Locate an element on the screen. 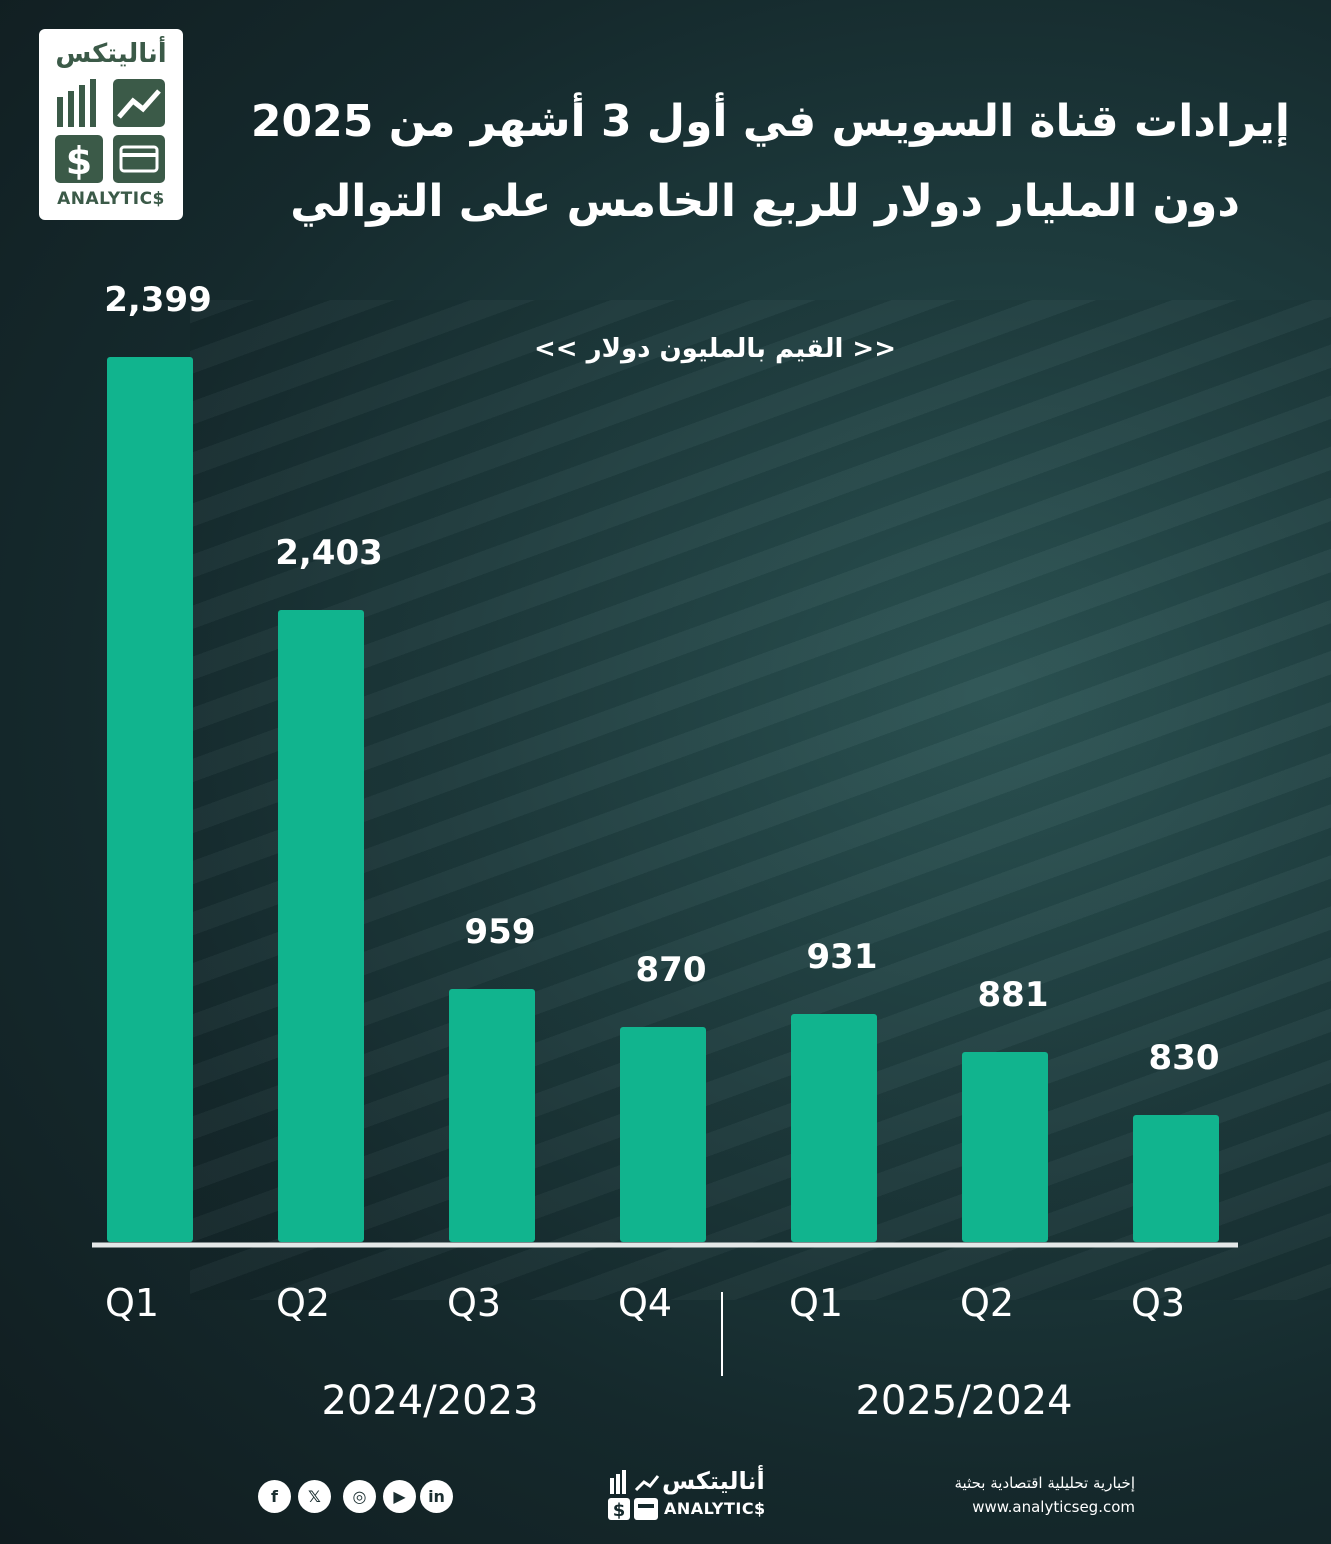 The width and height of the screenshot is (1331, 1544). facebook-icon: f is located at coordinates (274, 1496).